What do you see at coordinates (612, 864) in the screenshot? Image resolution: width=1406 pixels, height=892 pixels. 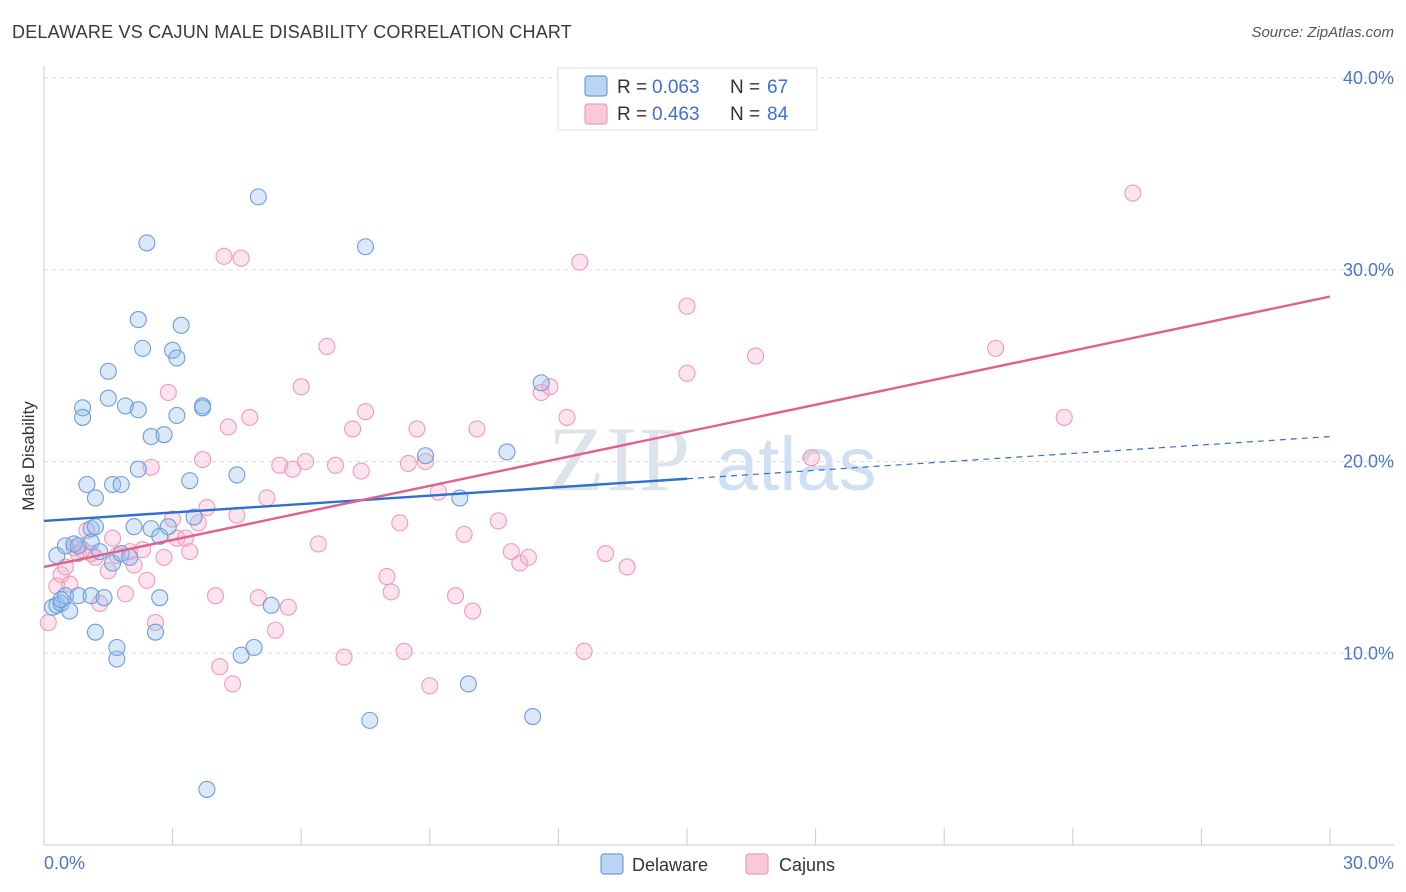 I see `bottom-legend-swatch-delaware` at bounding box center [612, 864].